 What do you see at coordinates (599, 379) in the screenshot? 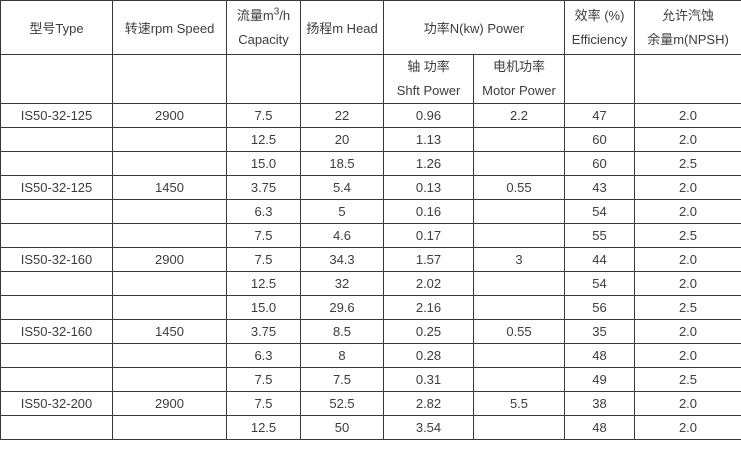
I see `table-cell: 49` at bounding box center [599, 379].